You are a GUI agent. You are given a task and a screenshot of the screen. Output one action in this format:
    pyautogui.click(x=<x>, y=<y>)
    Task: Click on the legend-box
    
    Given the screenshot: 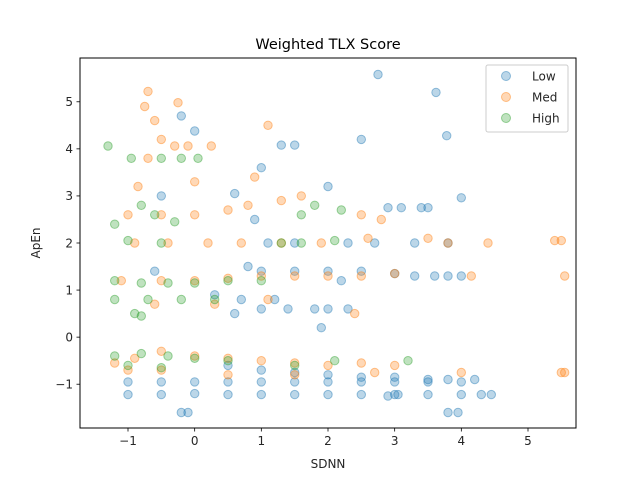 What is the action you would take?
    pyautogui.click(x=527, y=98)
    